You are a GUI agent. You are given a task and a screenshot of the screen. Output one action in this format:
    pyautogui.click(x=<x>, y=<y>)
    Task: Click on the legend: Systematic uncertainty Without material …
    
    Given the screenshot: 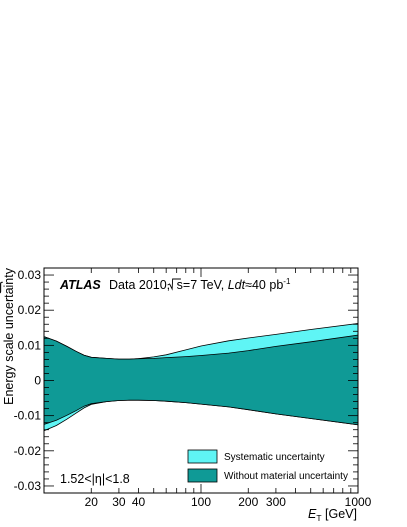 What is the action you would take?
    pyautogui.click(x=267, y=466)
    